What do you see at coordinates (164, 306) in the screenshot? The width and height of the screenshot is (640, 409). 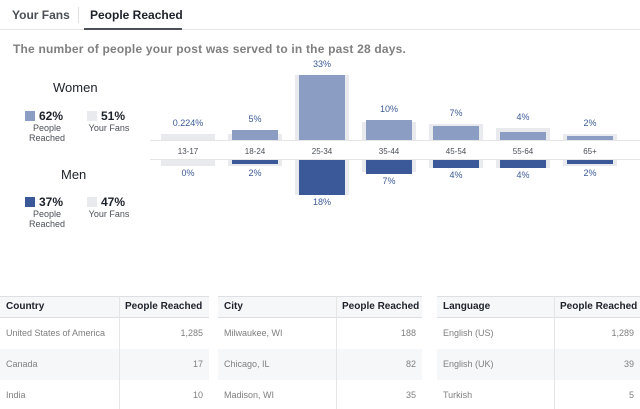 I see `country-metric-header: People Reached` at bounding box center [164, 306].